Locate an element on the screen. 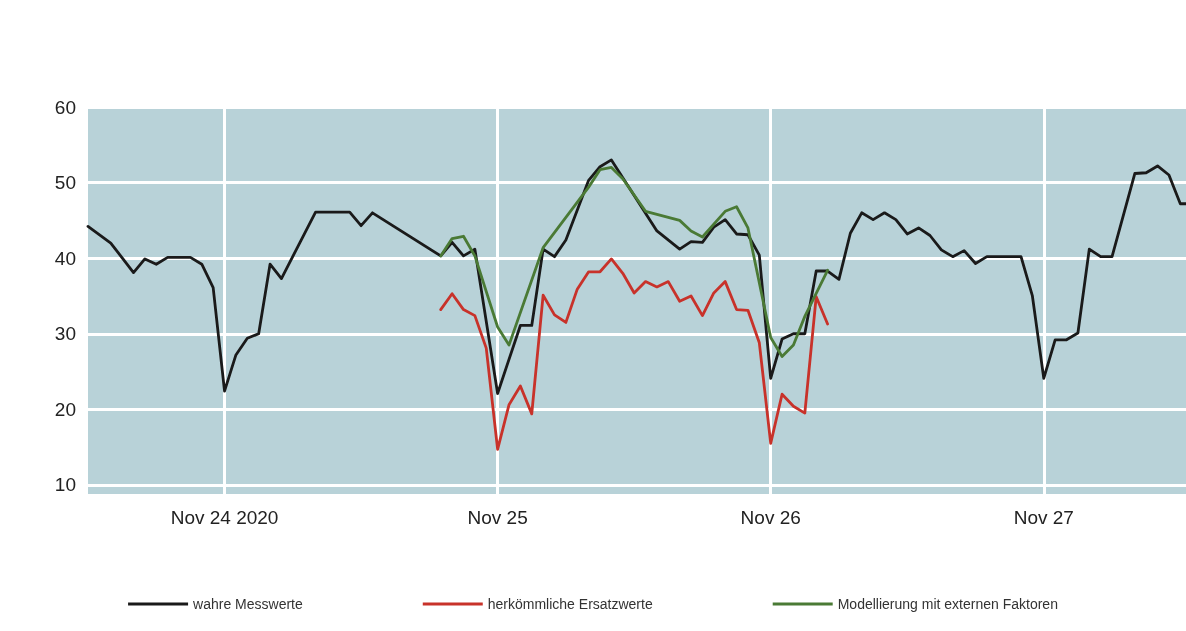 This screenshot has height=631, width=1186. x-tick-label: Nov 24 2020 is located at coordinates (224, 517).